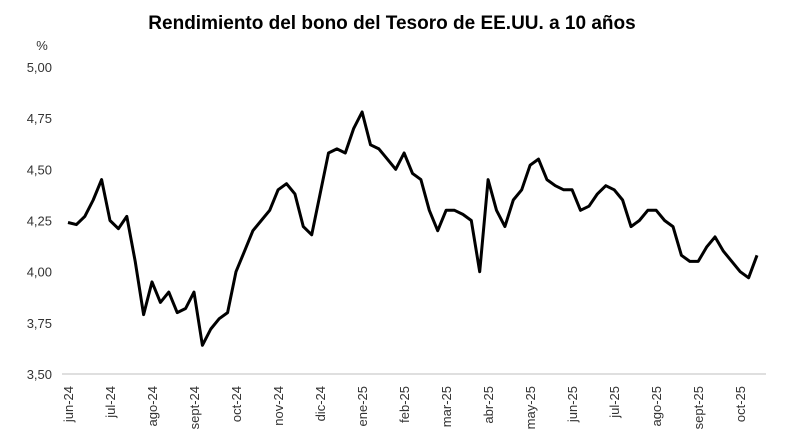 The height and width of the screenshot is (448, 785). Describe the element at coordinates (278, 406) in the screenshot. I see `x-tick-label: nov-24` at that location.